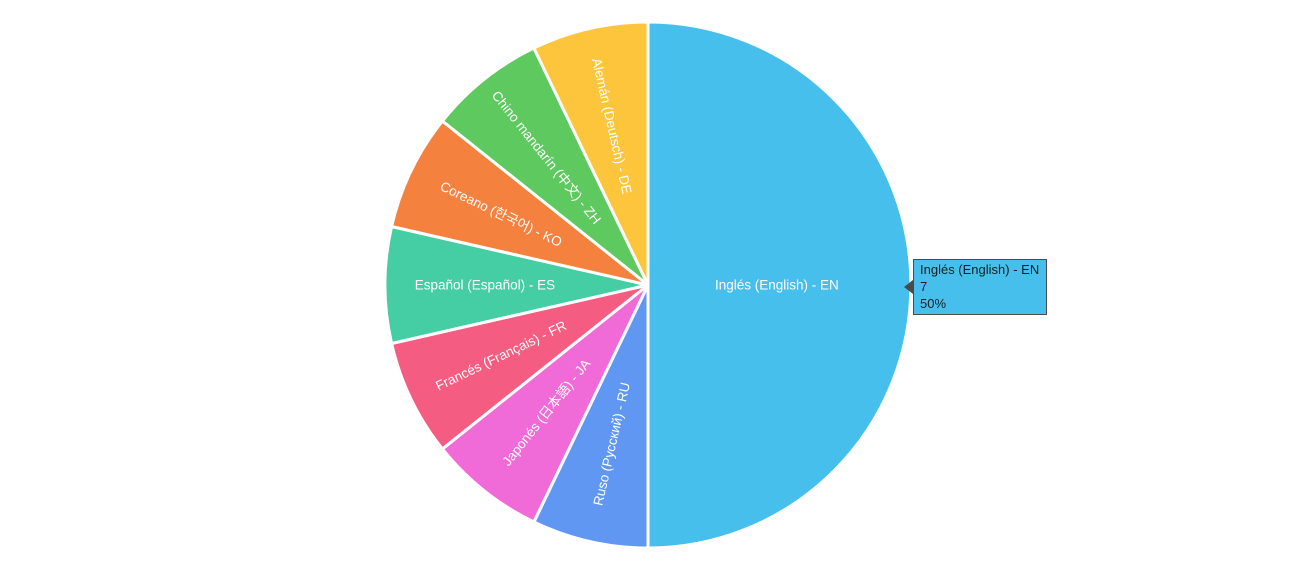  What do you see at coordinates (933, 303) in the screenshot?
I see `tooltip-percent: 50%` at bounding box center [933, 303].